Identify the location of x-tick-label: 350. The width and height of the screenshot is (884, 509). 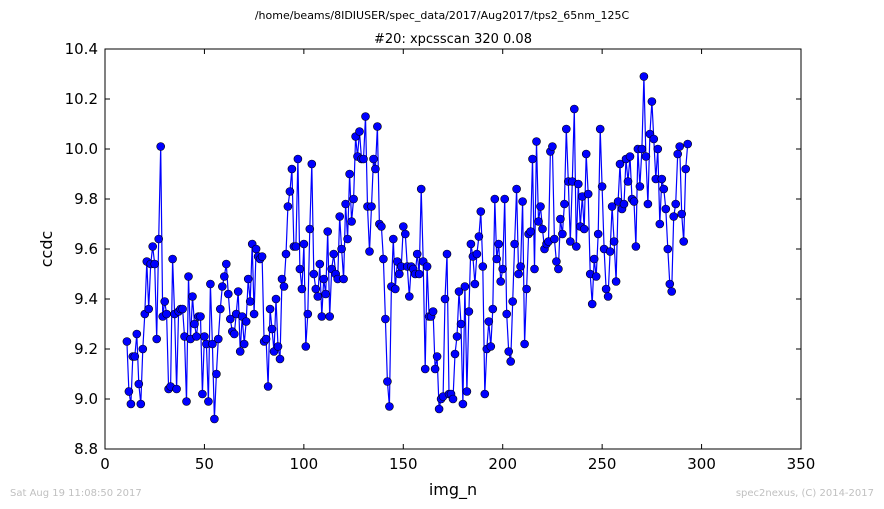
(801, 464).